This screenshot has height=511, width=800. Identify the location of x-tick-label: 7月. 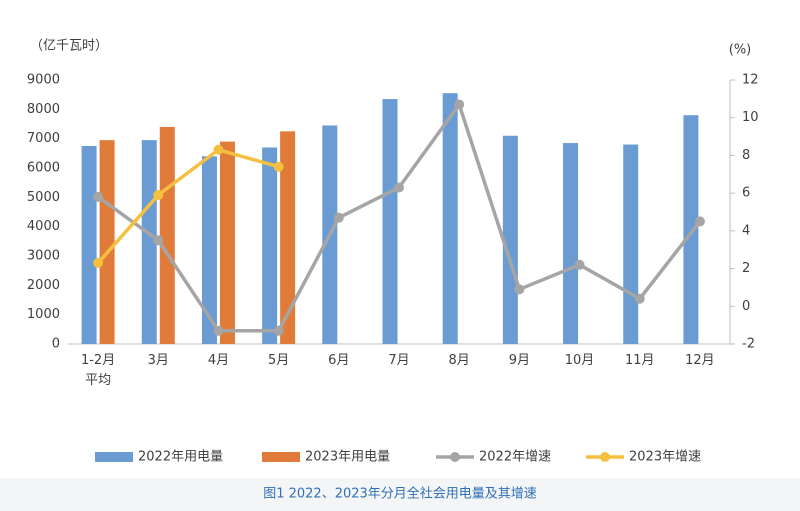
(398, 360).